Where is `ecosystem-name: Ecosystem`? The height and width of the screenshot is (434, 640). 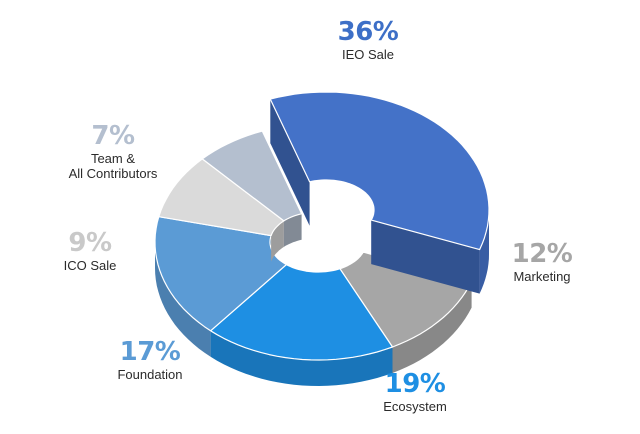
ecosystem-name: Ecosystem is located at coordinates (415, 406).